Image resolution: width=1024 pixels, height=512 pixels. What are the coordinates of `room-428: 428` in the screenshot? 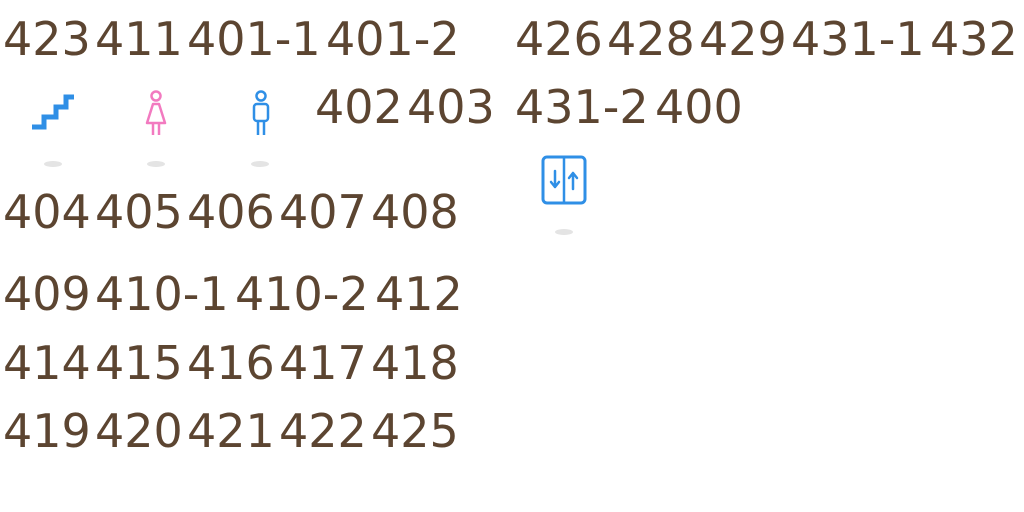 It's located at (651, 39).